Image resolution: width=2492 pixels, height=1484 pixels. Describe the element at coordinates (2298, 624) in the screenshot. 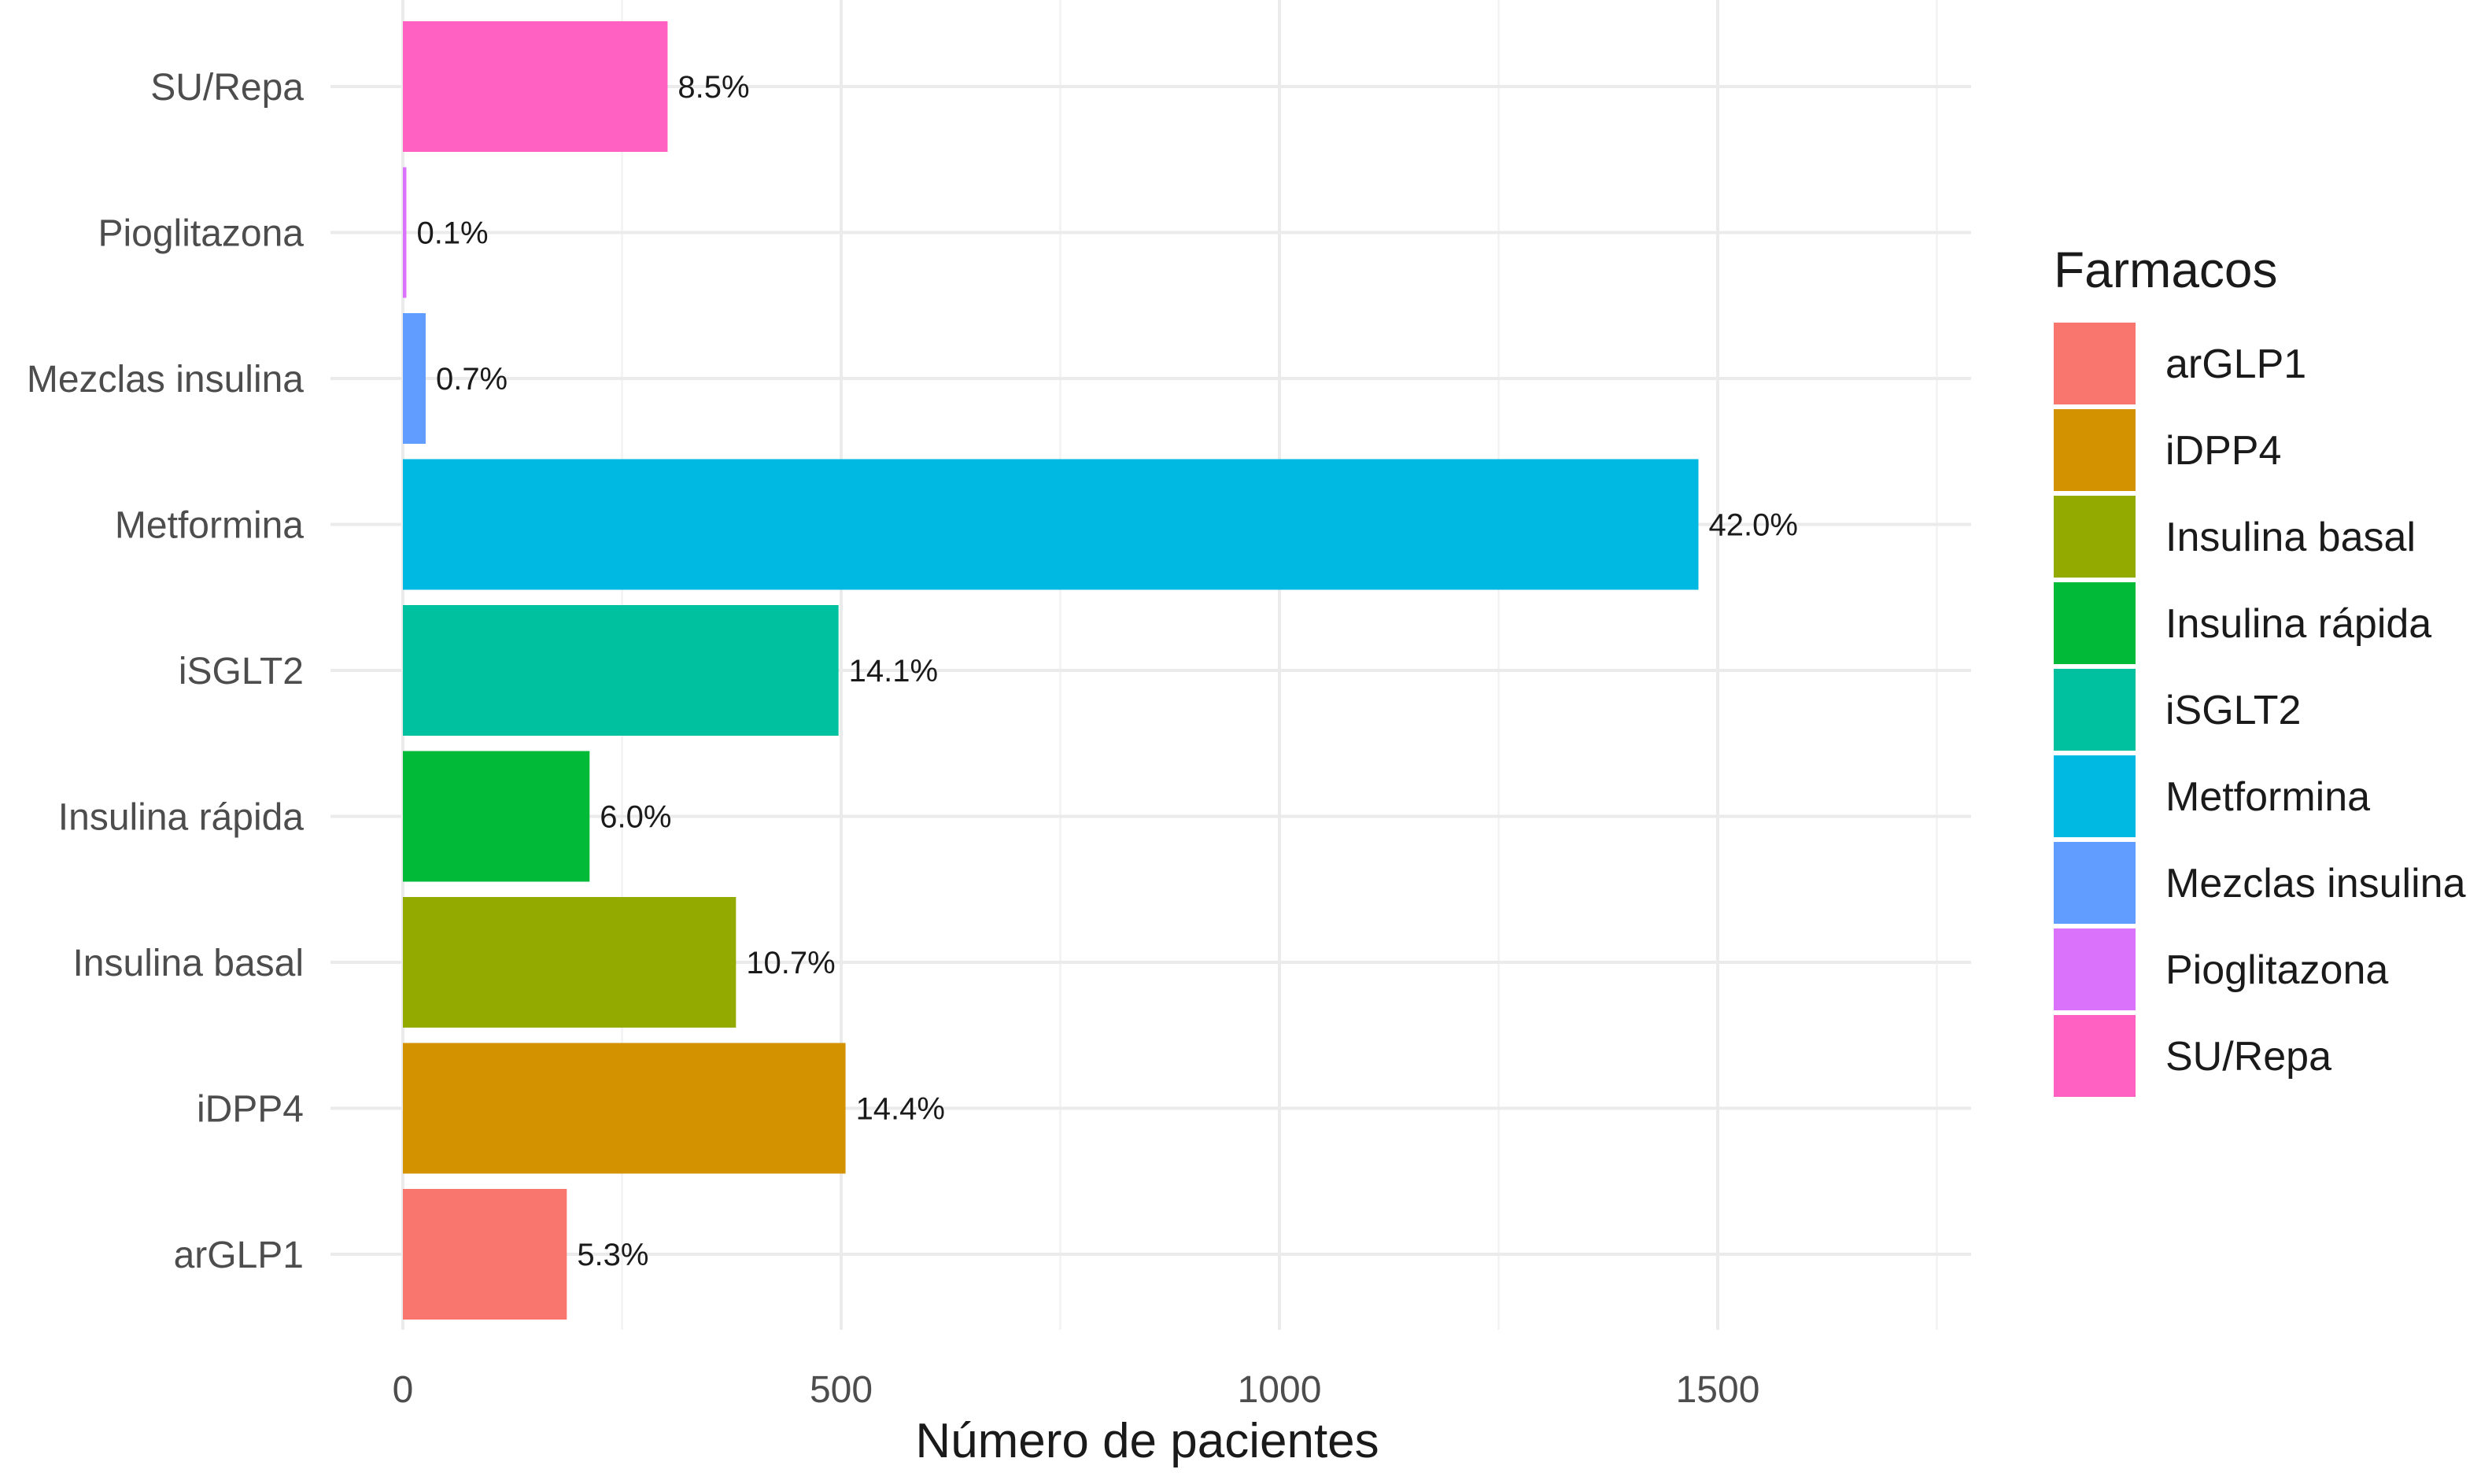

I see `legend-label: Insulina rápida` at that location.